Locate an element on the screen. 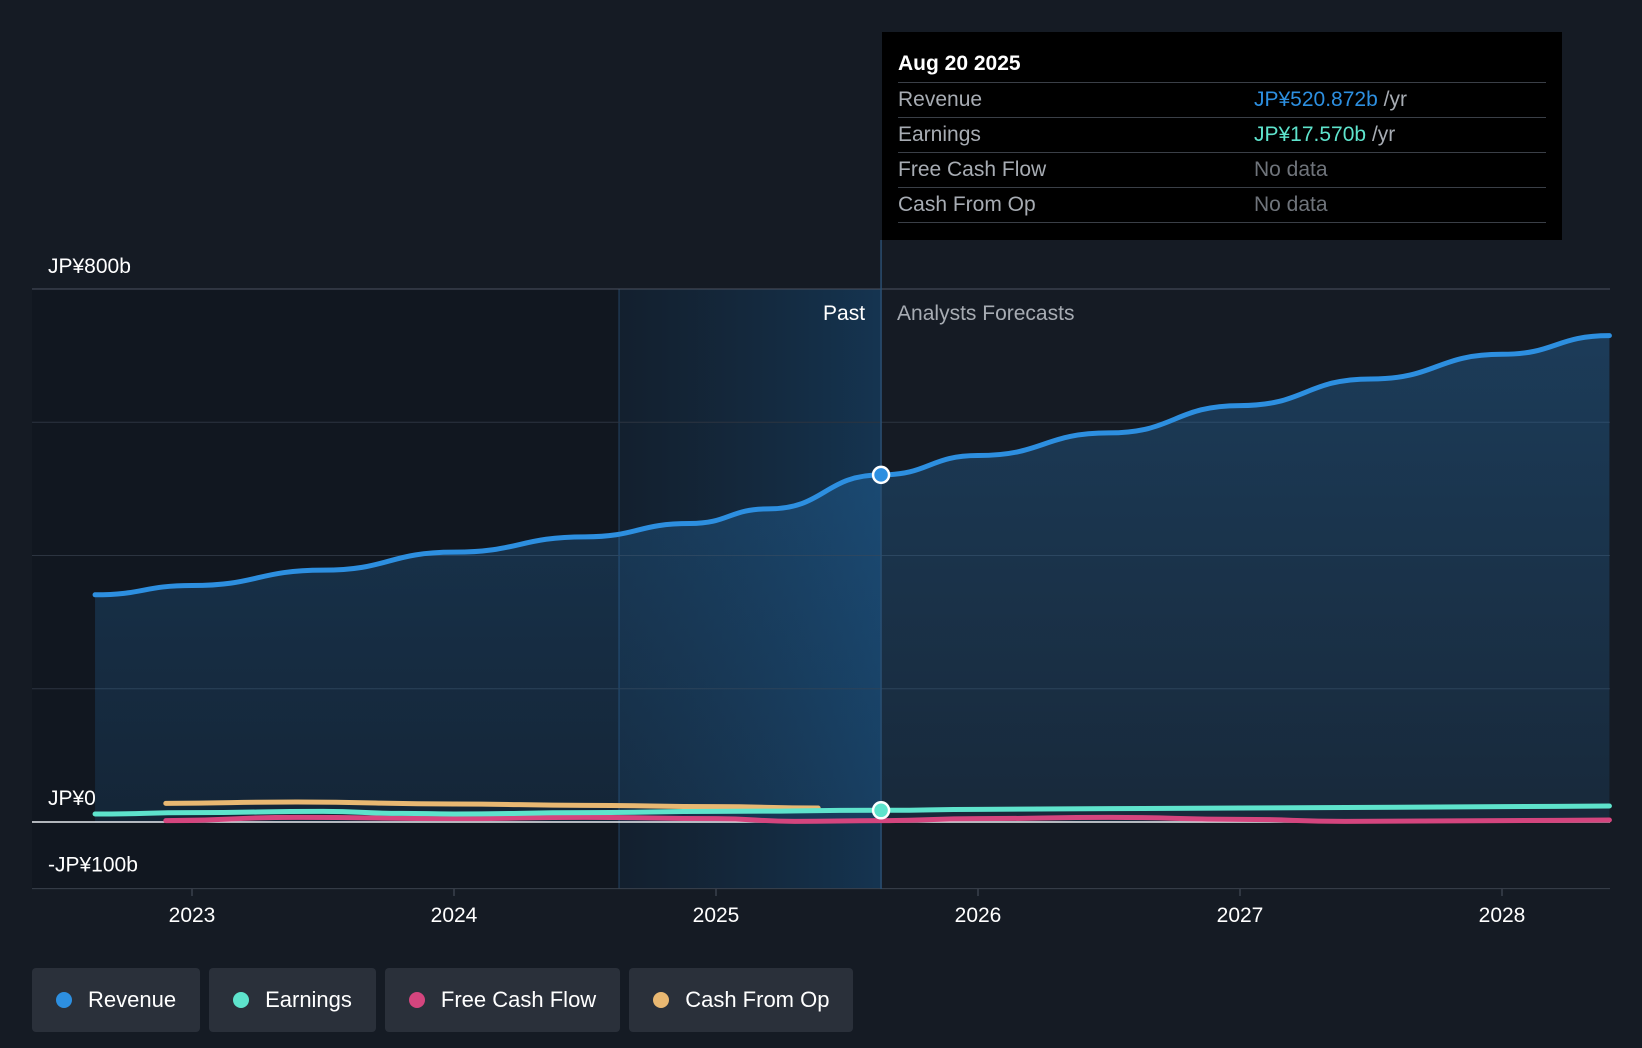  y-label: JP¥800b is located at coordinates (89, 266).